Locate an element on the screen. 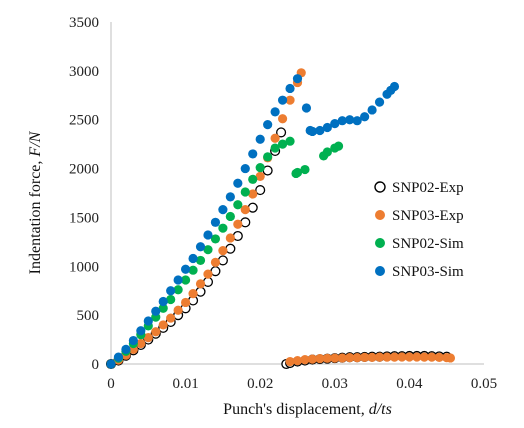 This screenshot has width=524, height=428. x-tick-label: 0.05 is located at coordinates (484, 384).